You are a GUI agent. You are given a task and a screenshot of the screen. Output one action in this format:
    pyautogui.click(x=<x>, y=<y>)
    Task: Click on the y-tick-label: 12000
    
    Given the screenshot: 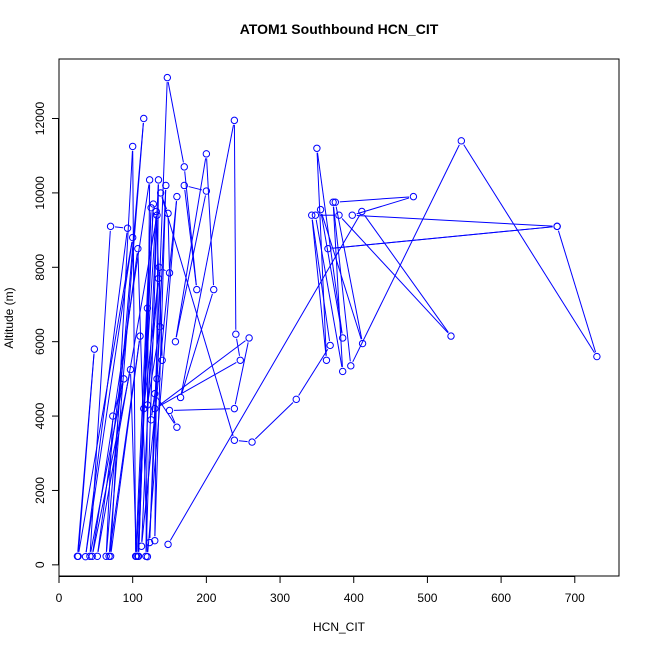 What is the action you would take?
    pyautogui.click(x=40, y=119)
    